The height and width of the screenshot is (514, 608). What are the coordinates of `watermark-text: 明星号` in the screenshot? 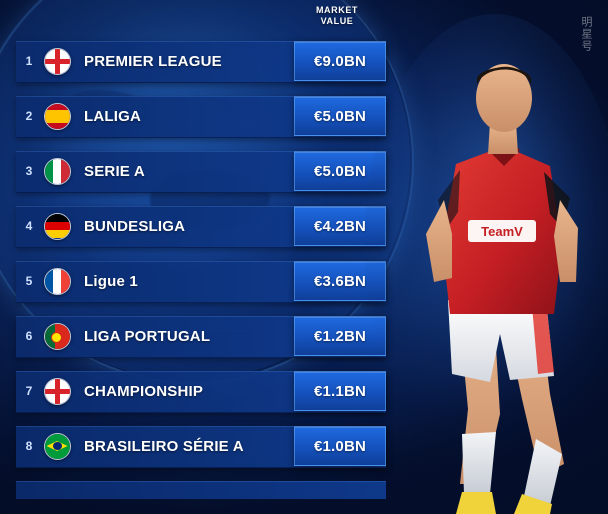 It's located at (586, 34).